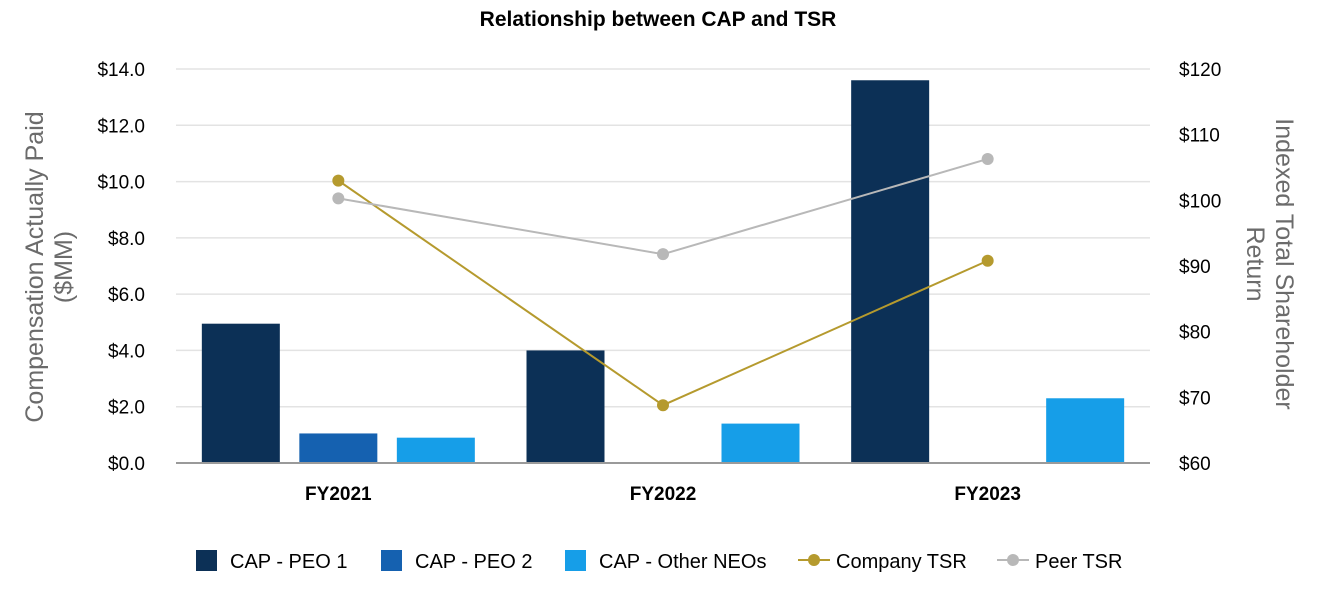  What do you see at coordinates (1195, 267) in the screenshot?
I see `y-right-tick-label: $90` at bounding box center [1195, 267].